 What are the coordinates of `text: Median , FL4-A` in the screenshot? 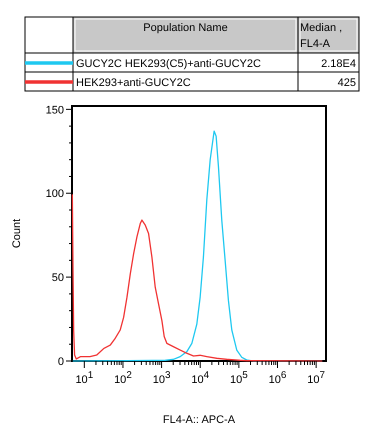 It's located at (321, 36).